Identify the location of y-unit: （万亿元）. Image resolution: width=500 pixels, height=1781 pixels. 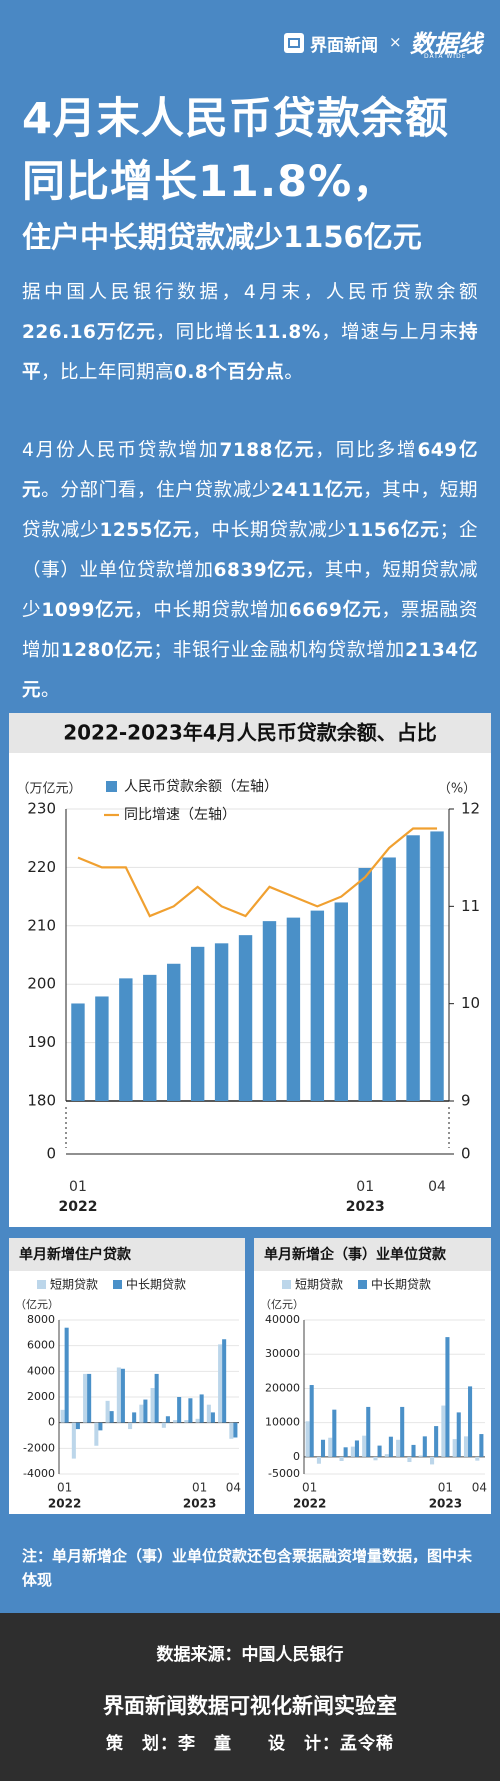
(48, 789).